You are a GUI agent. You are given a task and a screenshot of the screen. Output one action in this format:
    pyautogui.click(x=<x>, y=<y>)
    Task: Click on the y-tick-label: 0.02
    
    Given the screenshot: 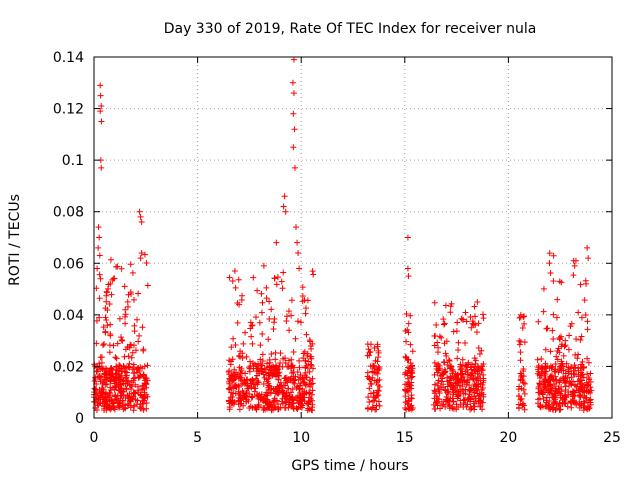 What is the action you would take?
    pyautogui.click(x=68, y=367)
    